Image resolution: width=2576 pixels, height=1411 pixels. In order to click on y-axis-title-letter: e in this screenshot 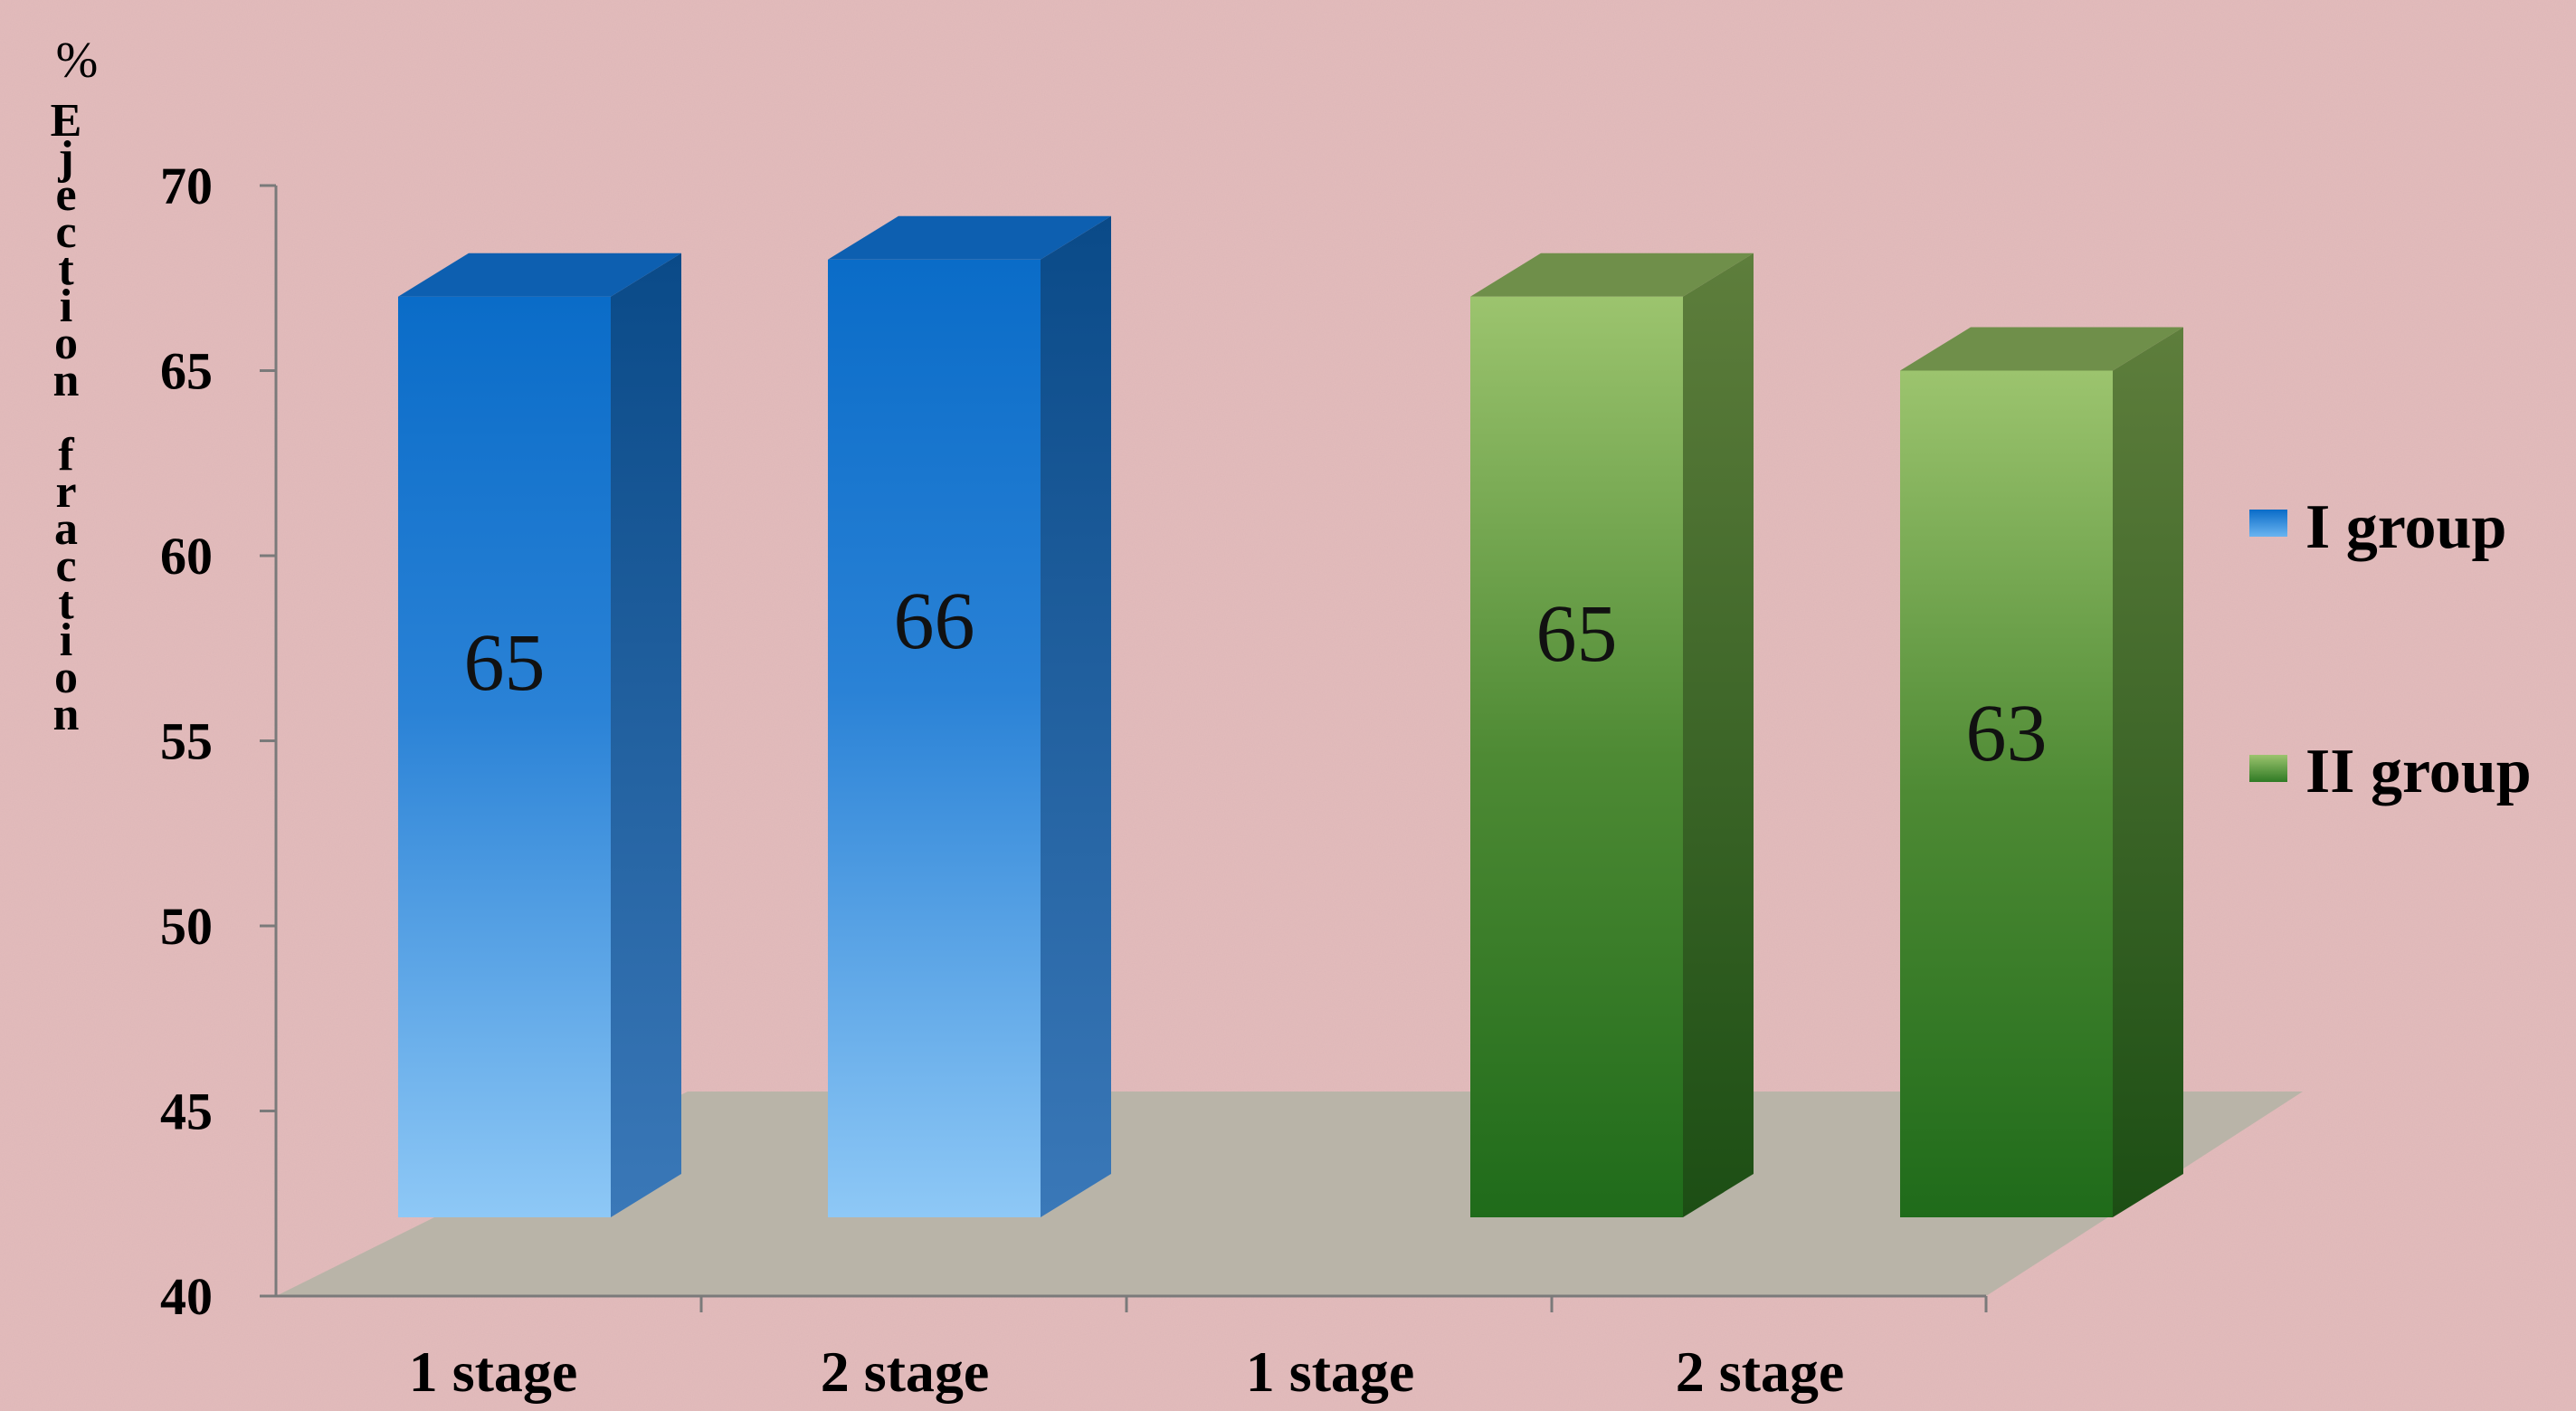, I will do `click(65, 195)`.